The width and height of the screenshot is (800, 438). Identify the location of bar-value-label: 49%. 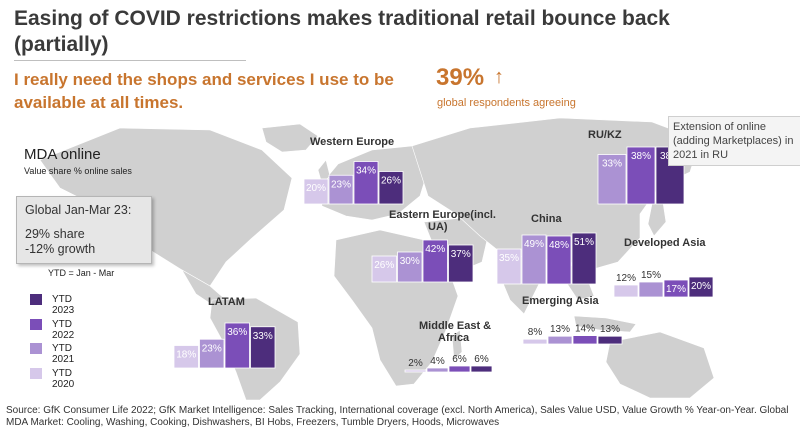
(534, 244).